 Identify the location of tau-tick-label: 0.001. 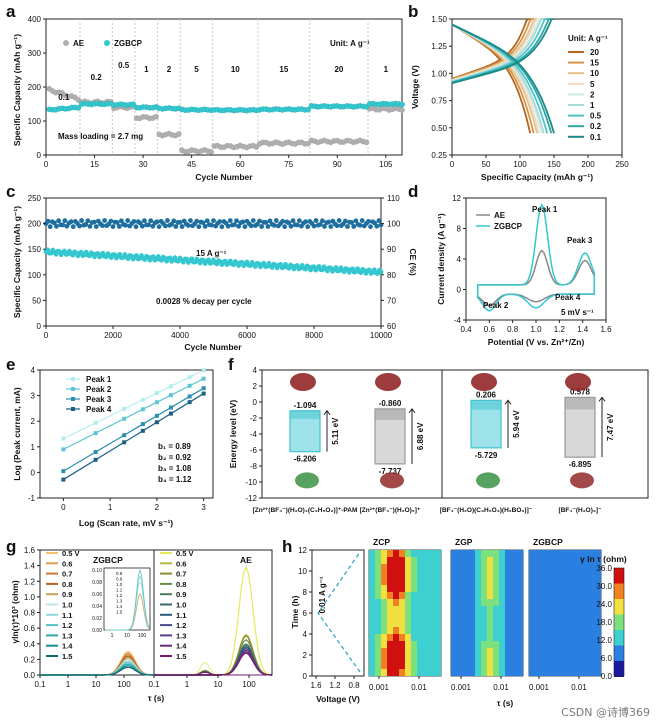
(539, 687).